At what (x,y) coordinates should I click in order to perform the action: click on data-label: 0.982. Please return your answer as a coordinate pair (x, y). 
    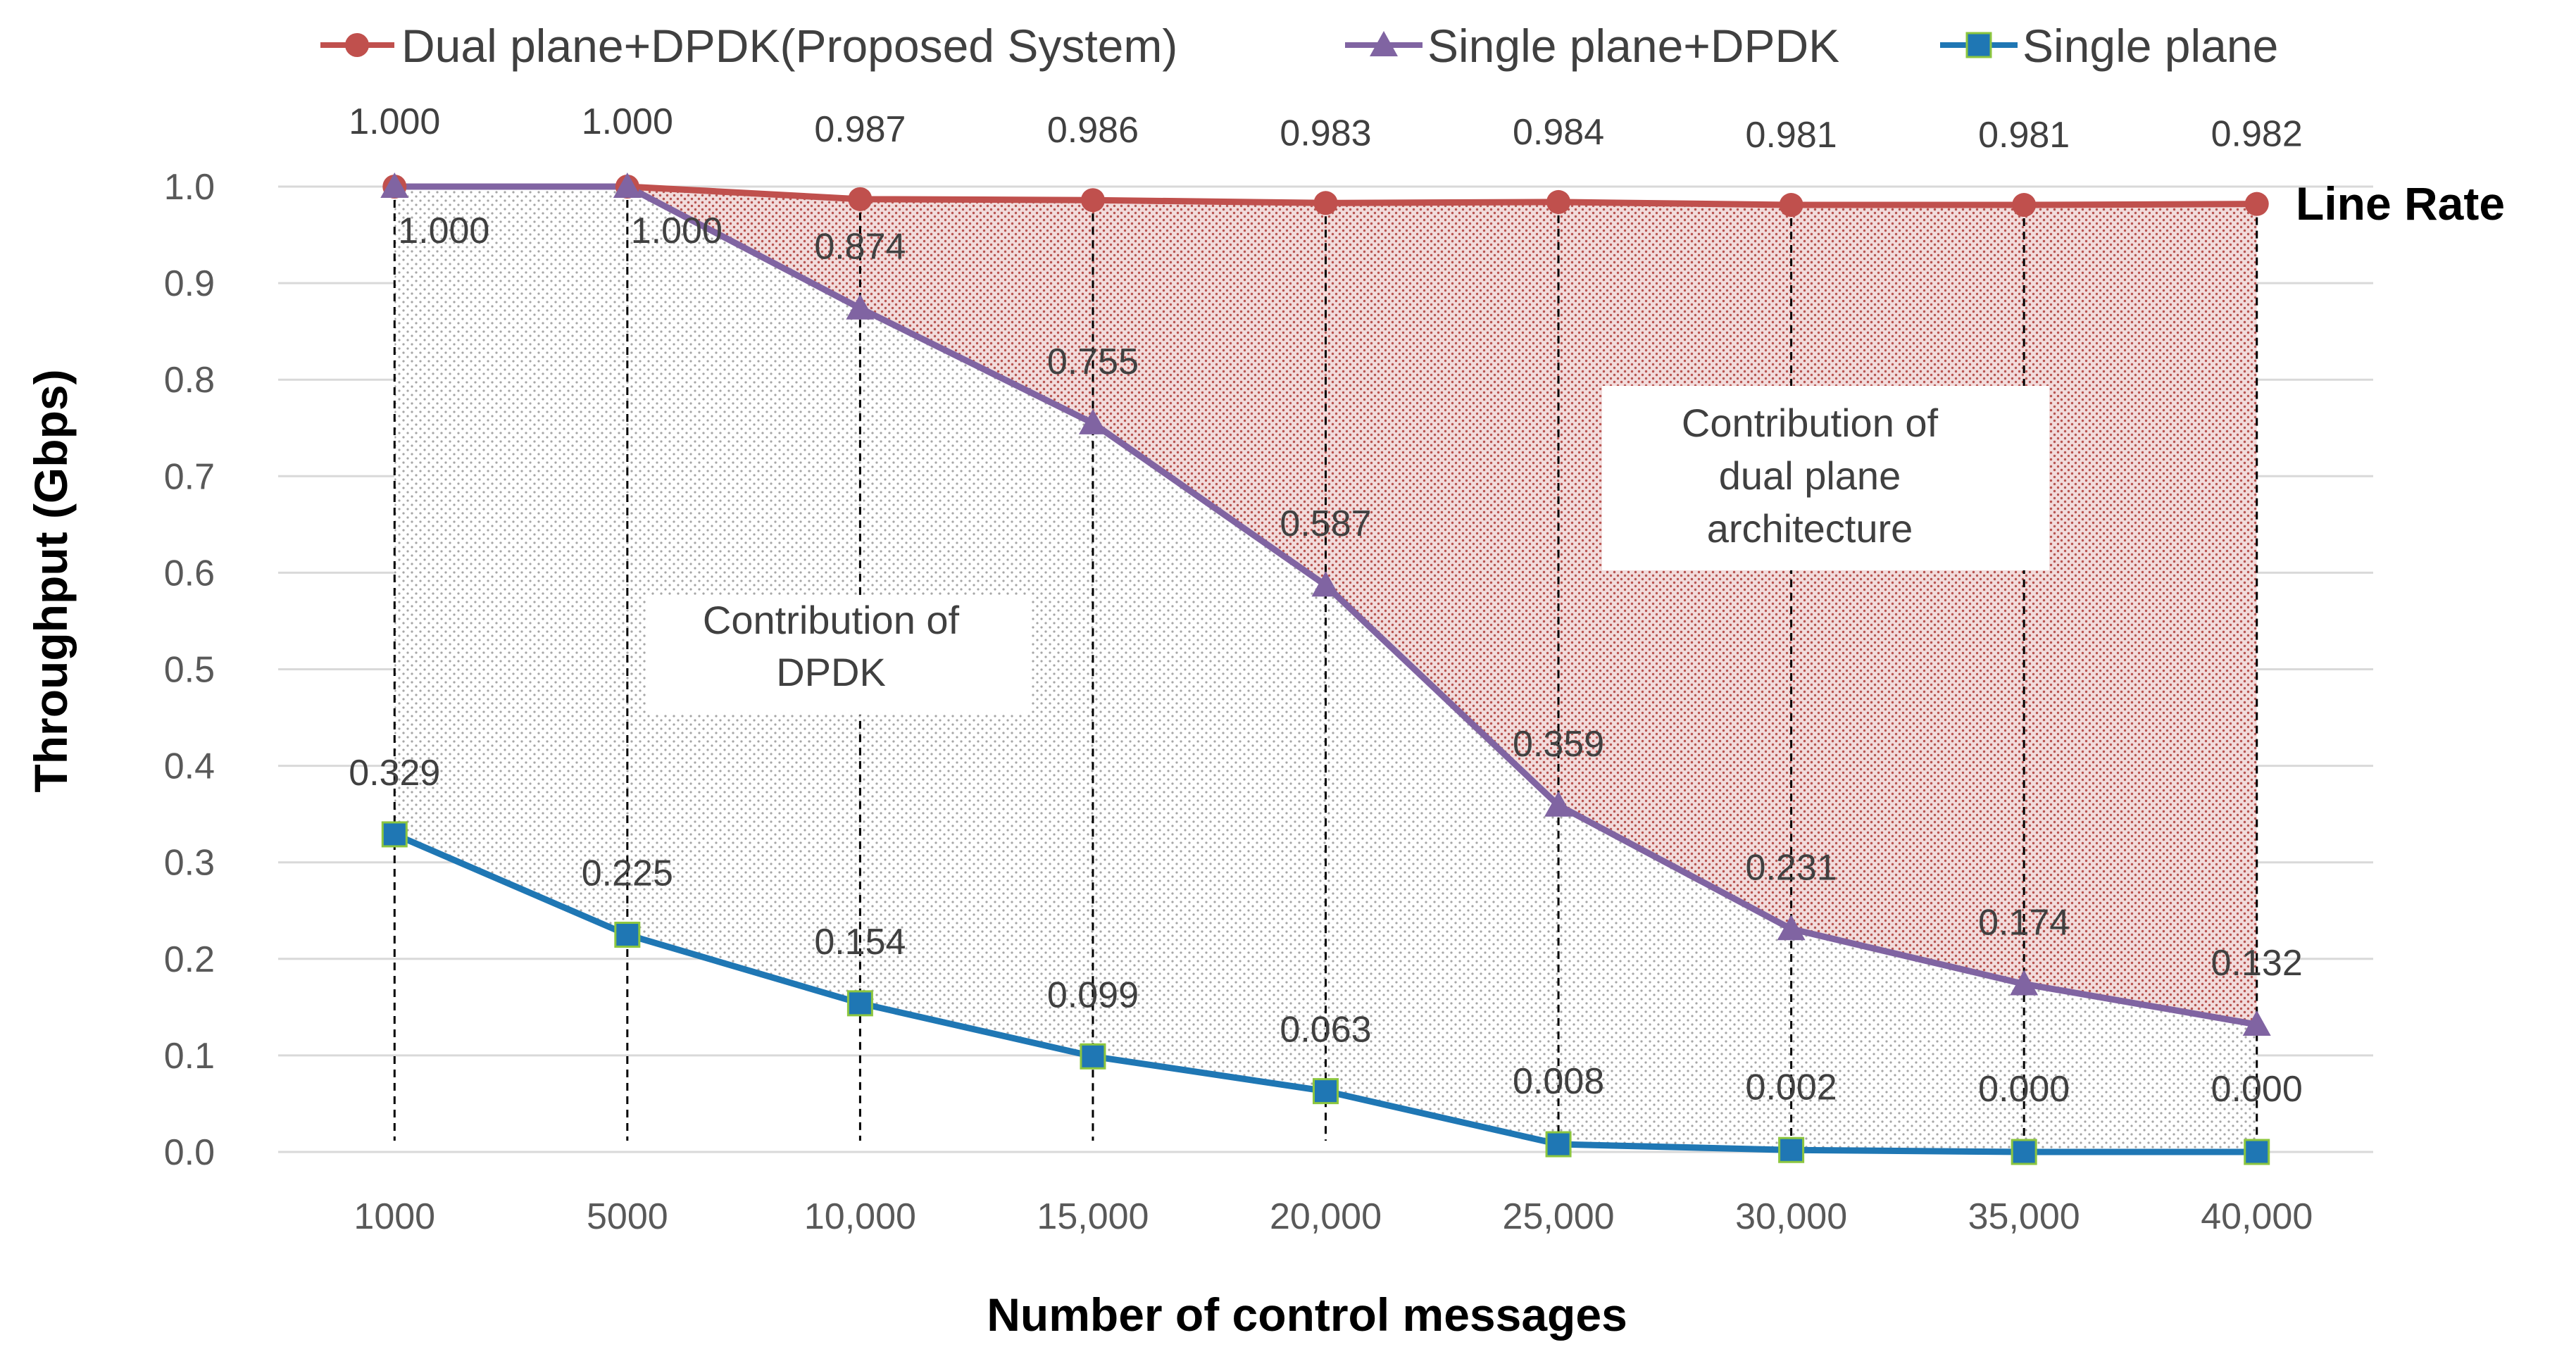
    Looking at the image, I should click on (2257, 134).